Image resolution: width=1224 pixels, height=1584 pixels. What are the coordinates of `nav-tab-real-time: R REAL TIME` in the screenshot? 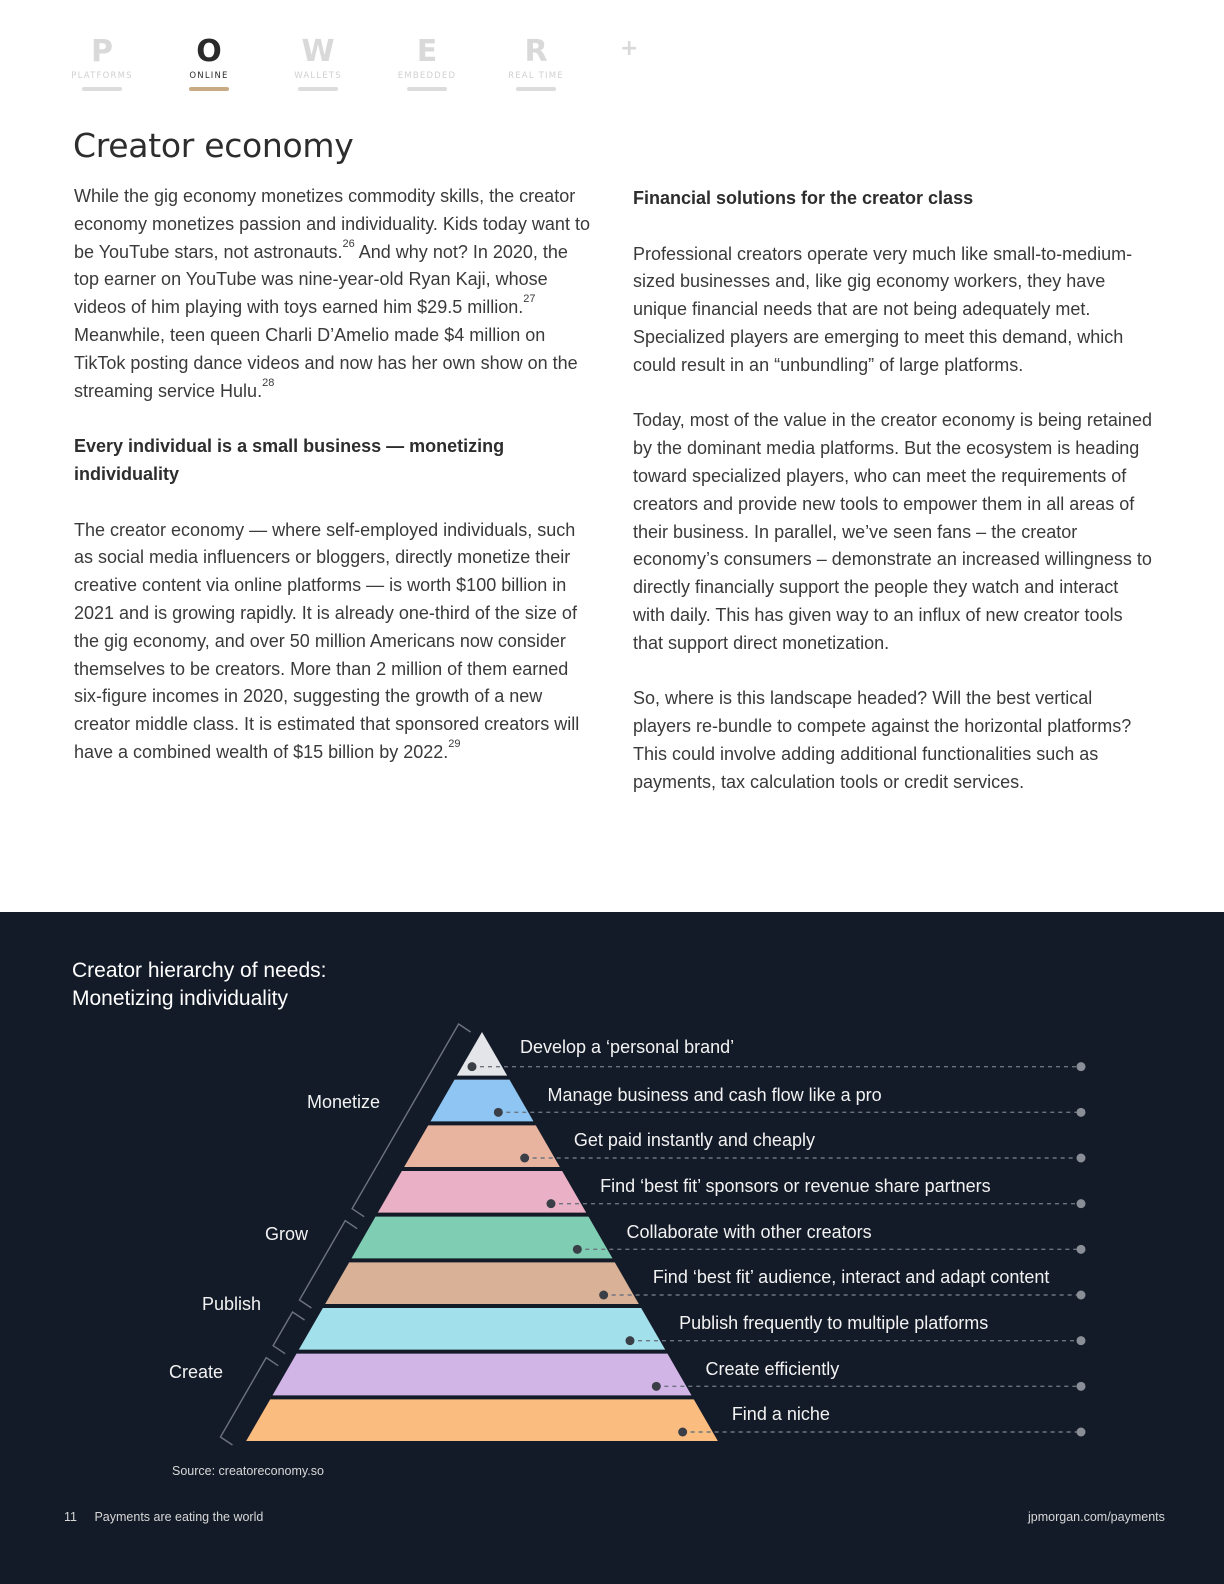 It's located at (536, 62).